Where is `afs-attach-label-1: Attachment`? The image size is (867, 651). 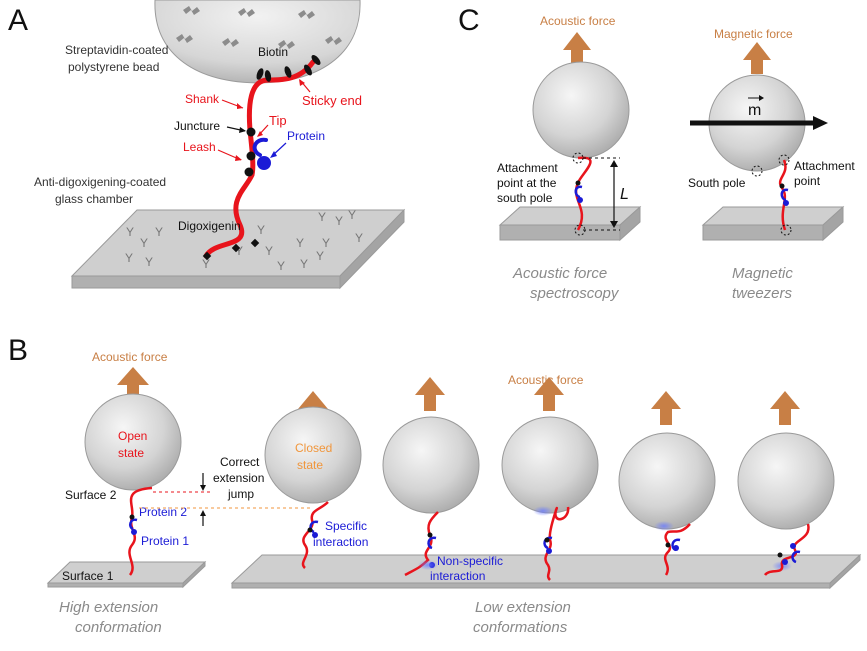 afs-attach-label-1: Attachment is located at coordinates (527, 168).